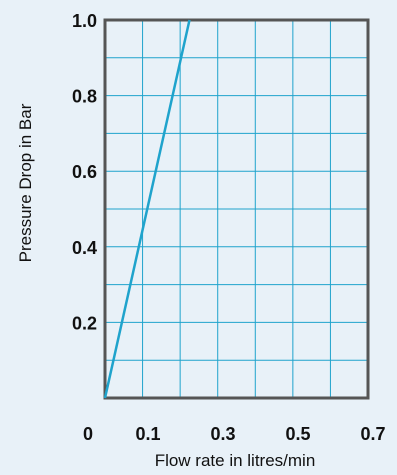 This screenshot has height=475, width=397. I want to click on y-tick-label: 0.6, so click(84, 172).